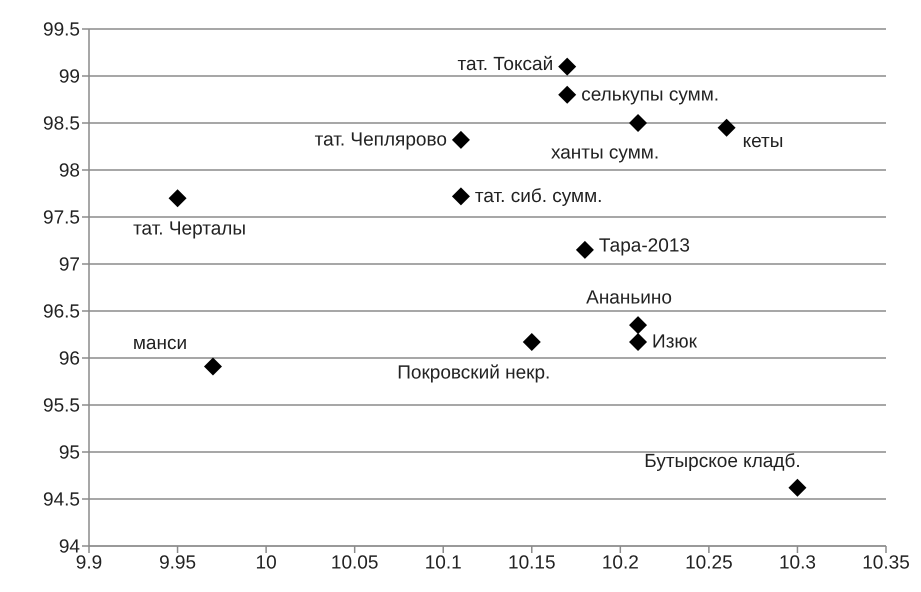 Image resolution: width=921 pixels, height=592 pixels. Describe the element at coordinates (189, 229) in the screenshot. I see `annotation: тат. Черталы` at that location.